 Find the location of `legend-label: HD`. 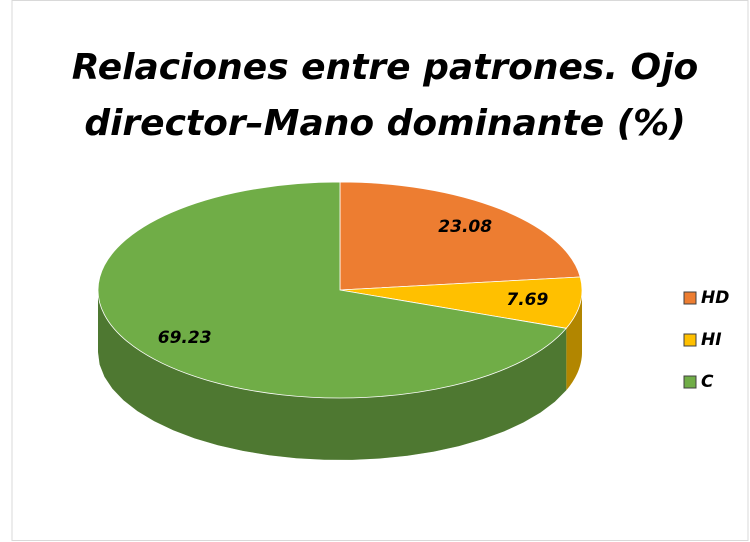

legend-label: HD is located at coordinates (715, 298).